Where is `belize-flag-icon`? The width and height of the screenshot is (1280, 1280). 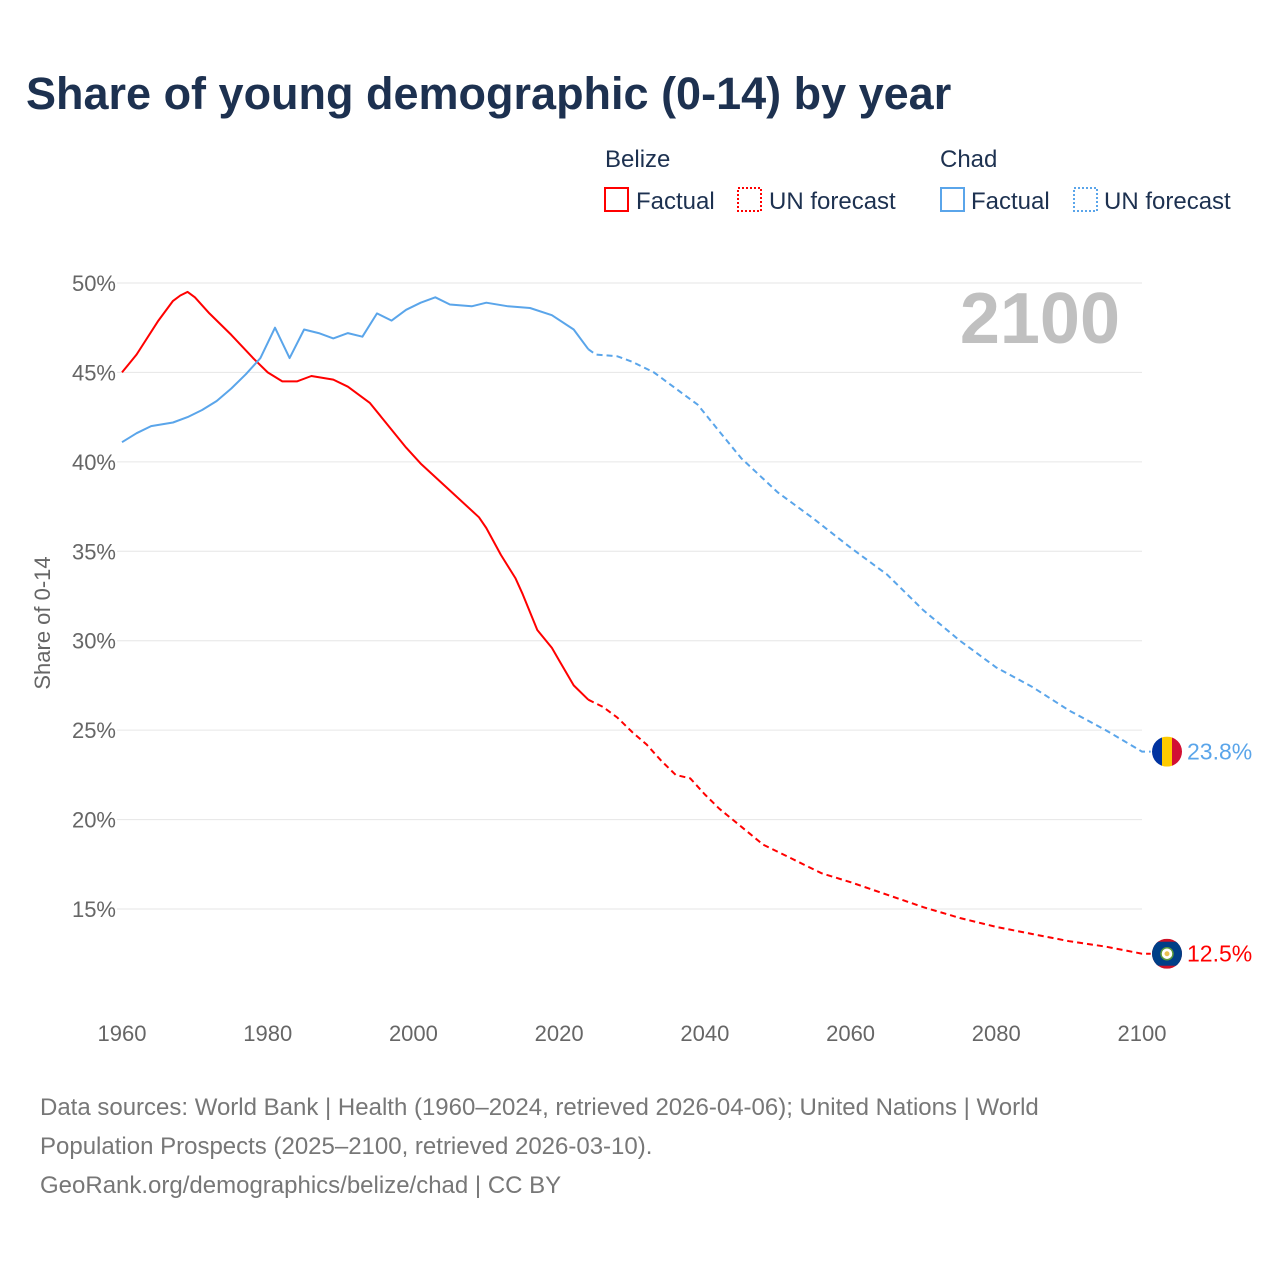 belize-flag-icon is located at coordinates (1167, 953).